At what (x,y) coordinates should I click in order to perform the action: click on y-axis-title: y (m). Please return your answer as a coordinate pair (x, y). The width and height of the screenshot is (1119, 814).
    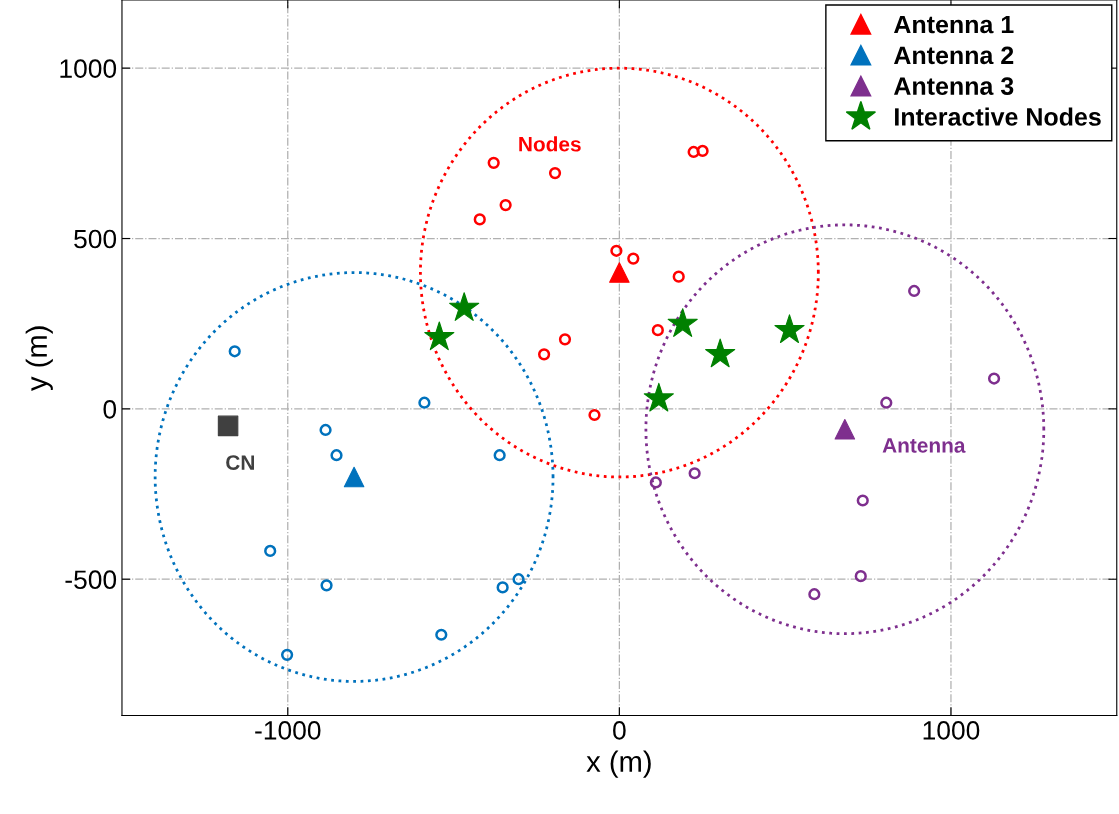
    Looking at the image, I should click on (39, 358).